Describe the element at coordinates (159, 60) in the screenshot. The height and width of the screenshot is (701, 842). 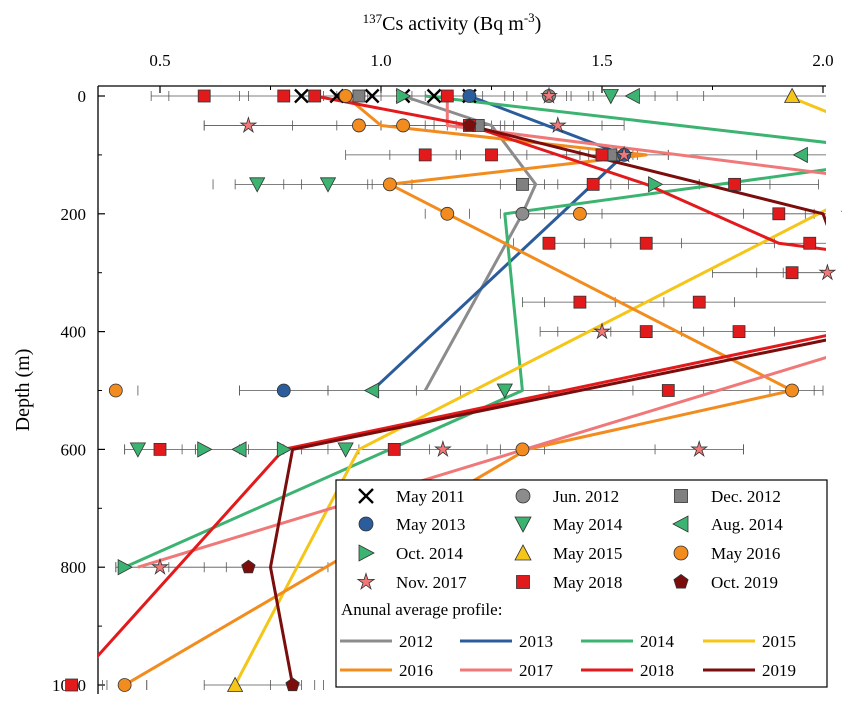
I see `x-tick-label: 0.5` at that location.